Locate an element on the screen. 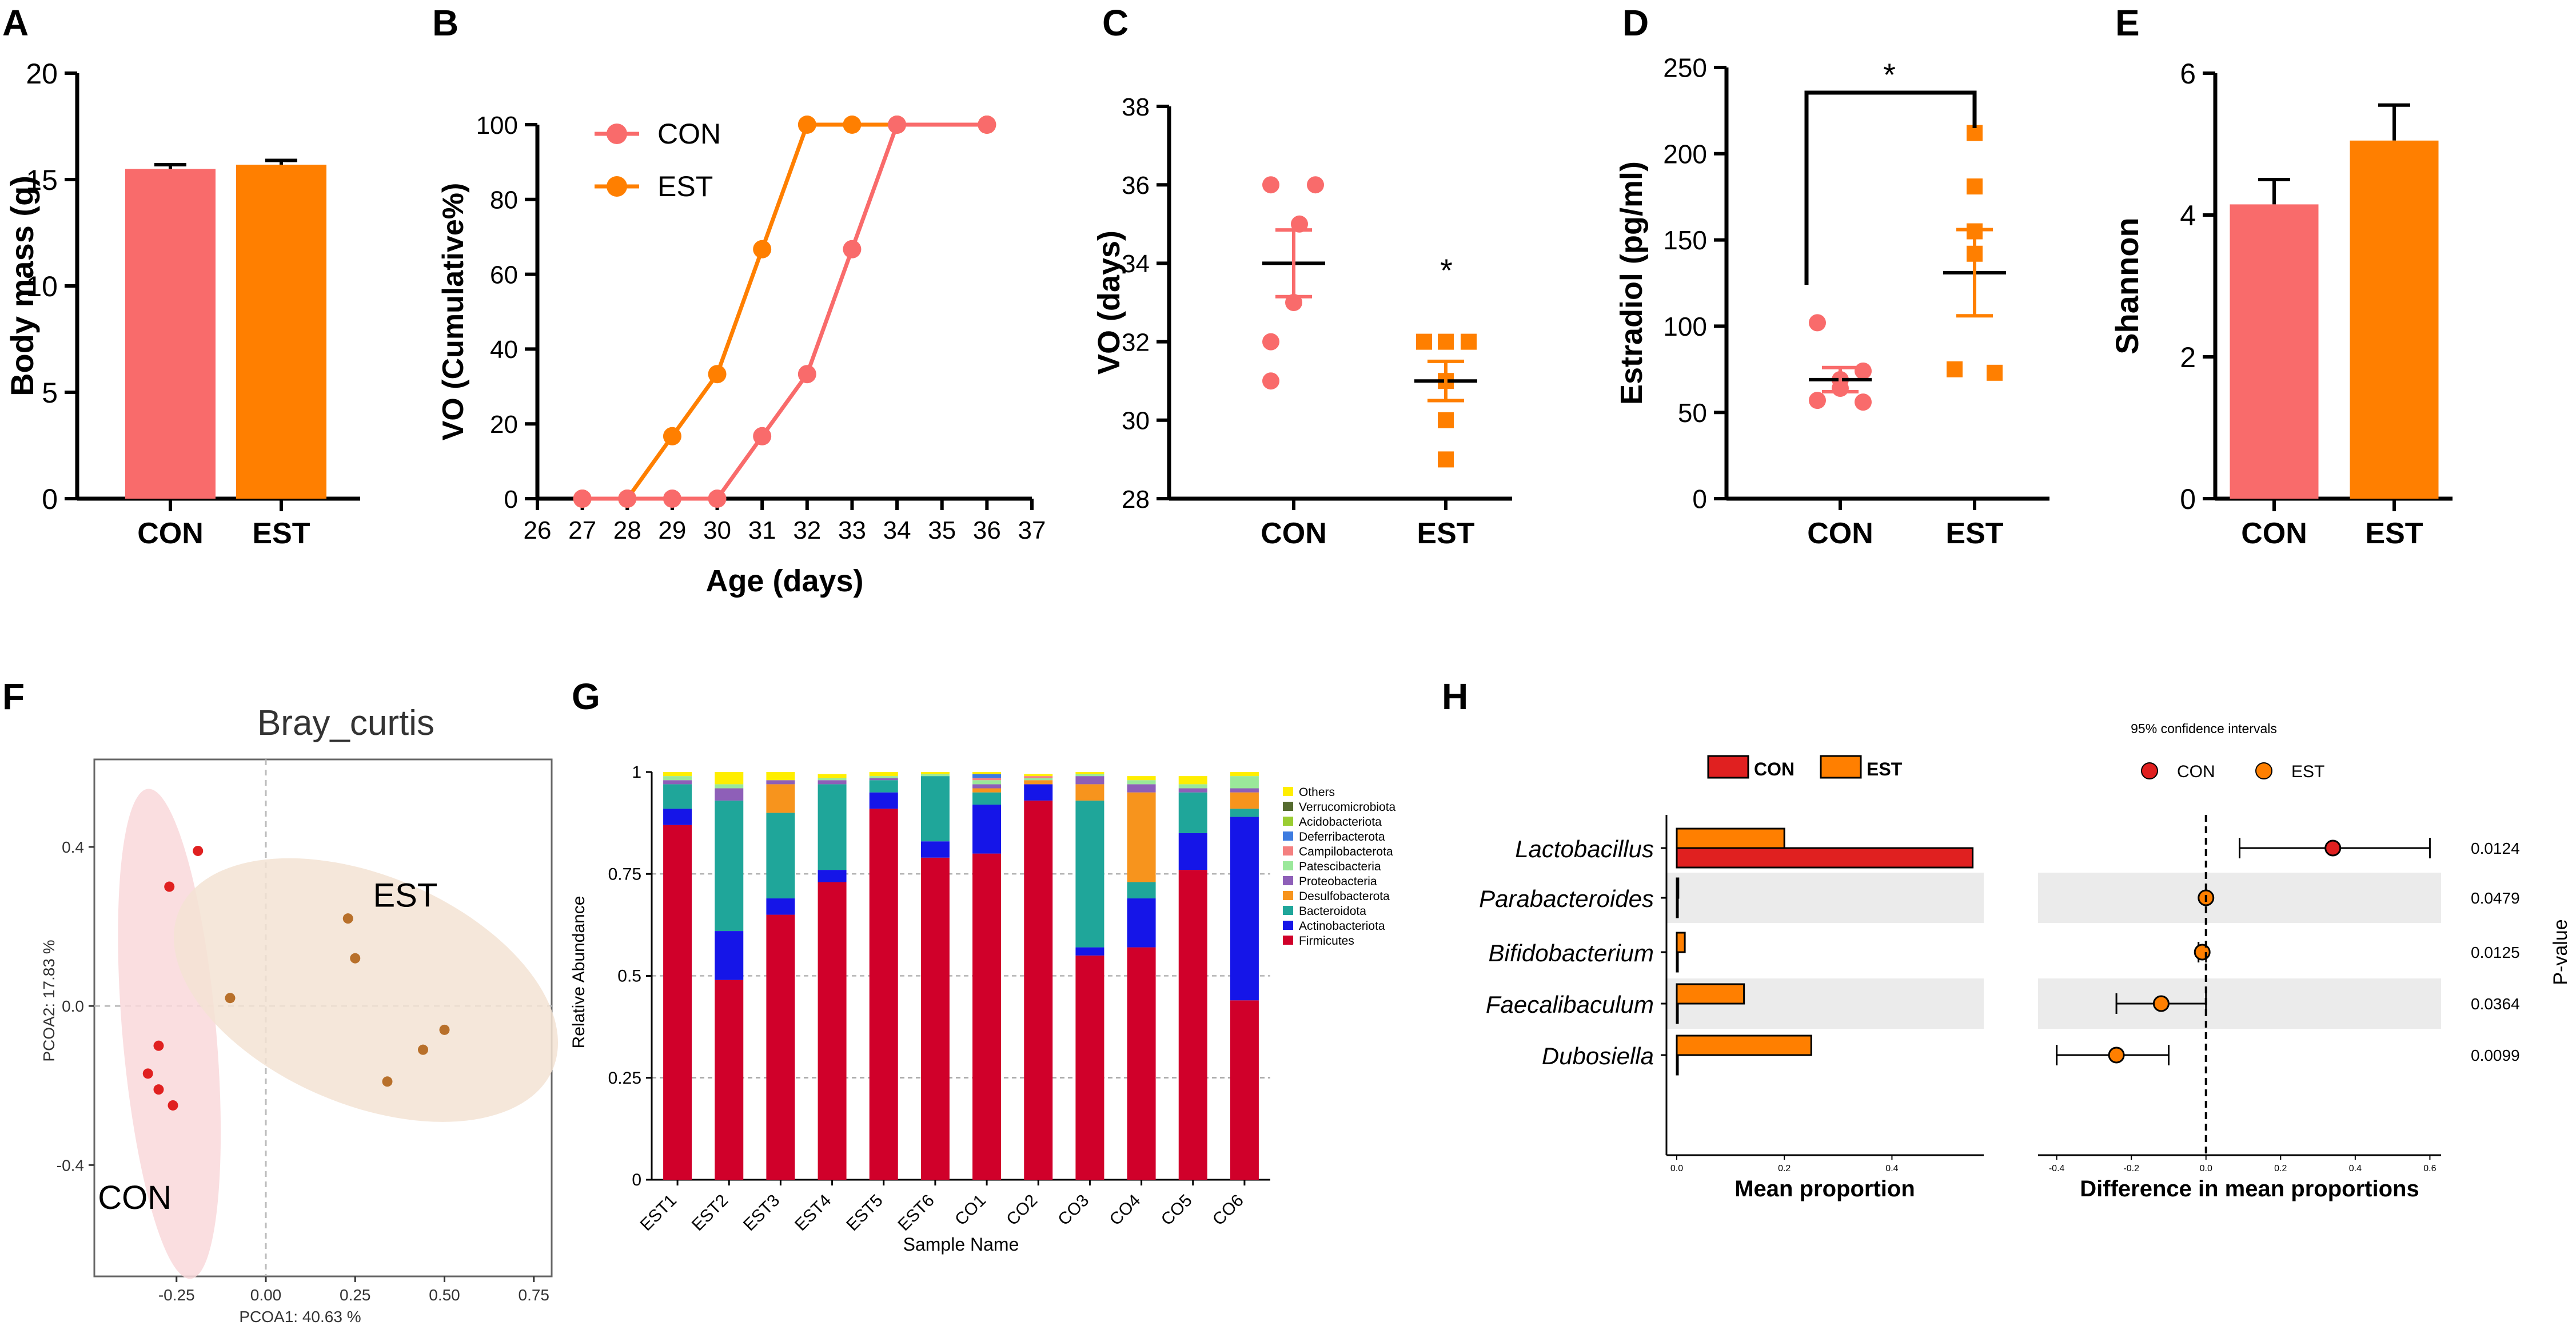  x-tick-label: 33 is located at coordinates (852, 530).